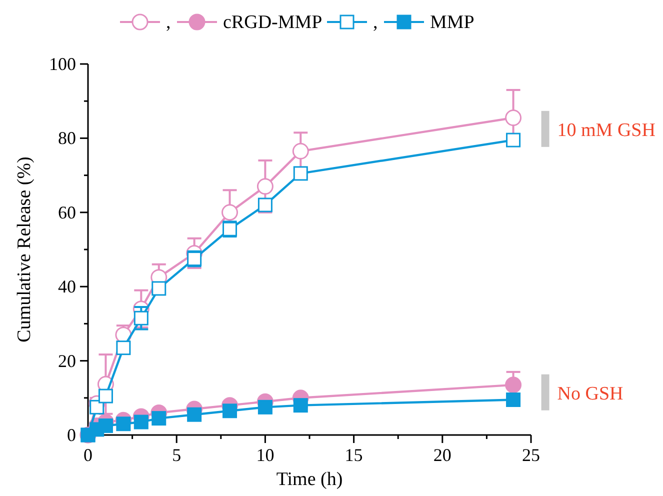 The width and height of the screenshot is (663, 496). I want to click on annotation: 10 mM GSH, so click(606, 130).